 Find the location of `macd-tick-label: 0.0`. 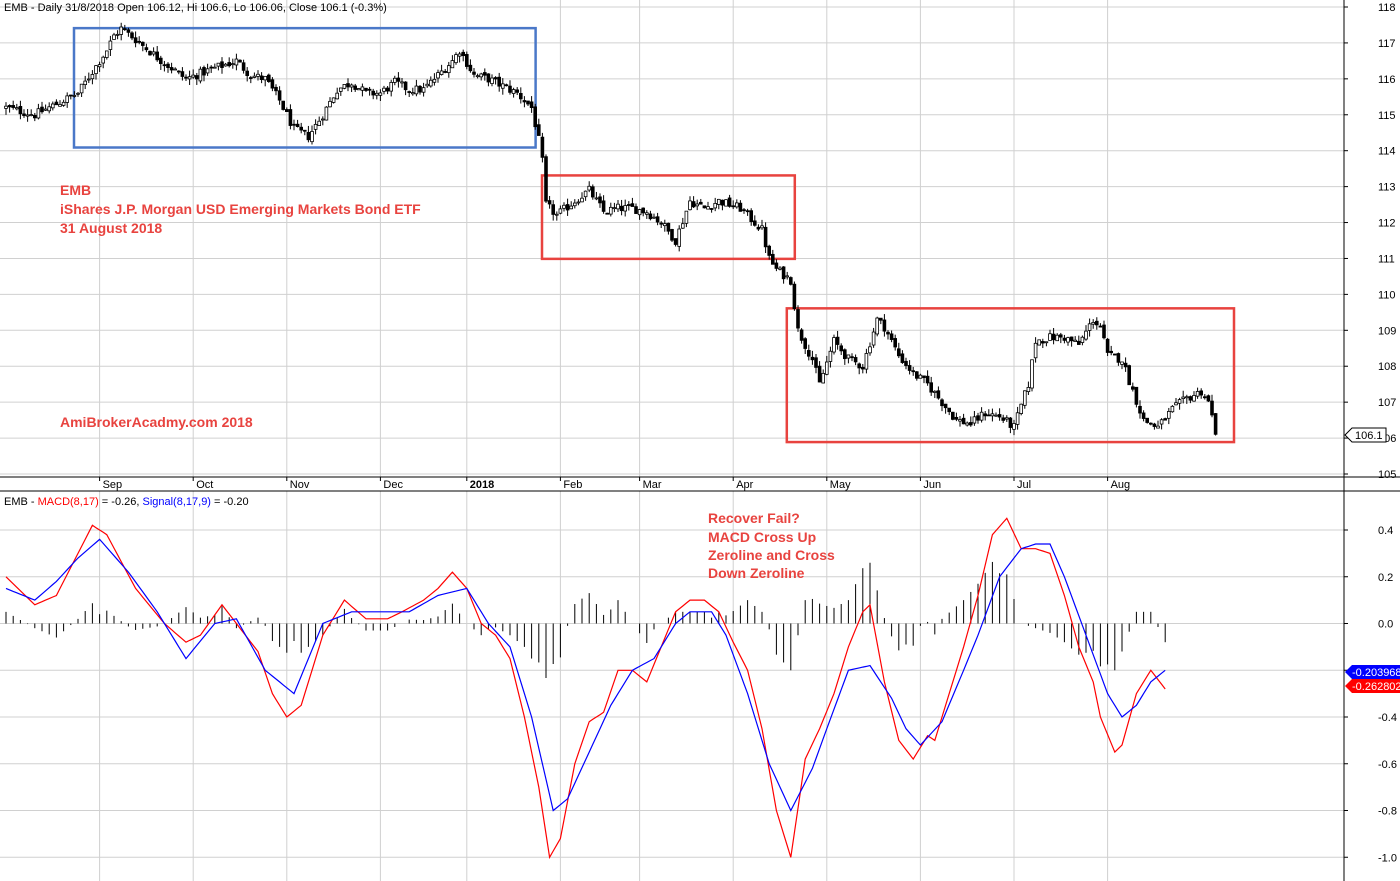

macd-tick-label: 0.0 is located at coordinates (1385, 625).